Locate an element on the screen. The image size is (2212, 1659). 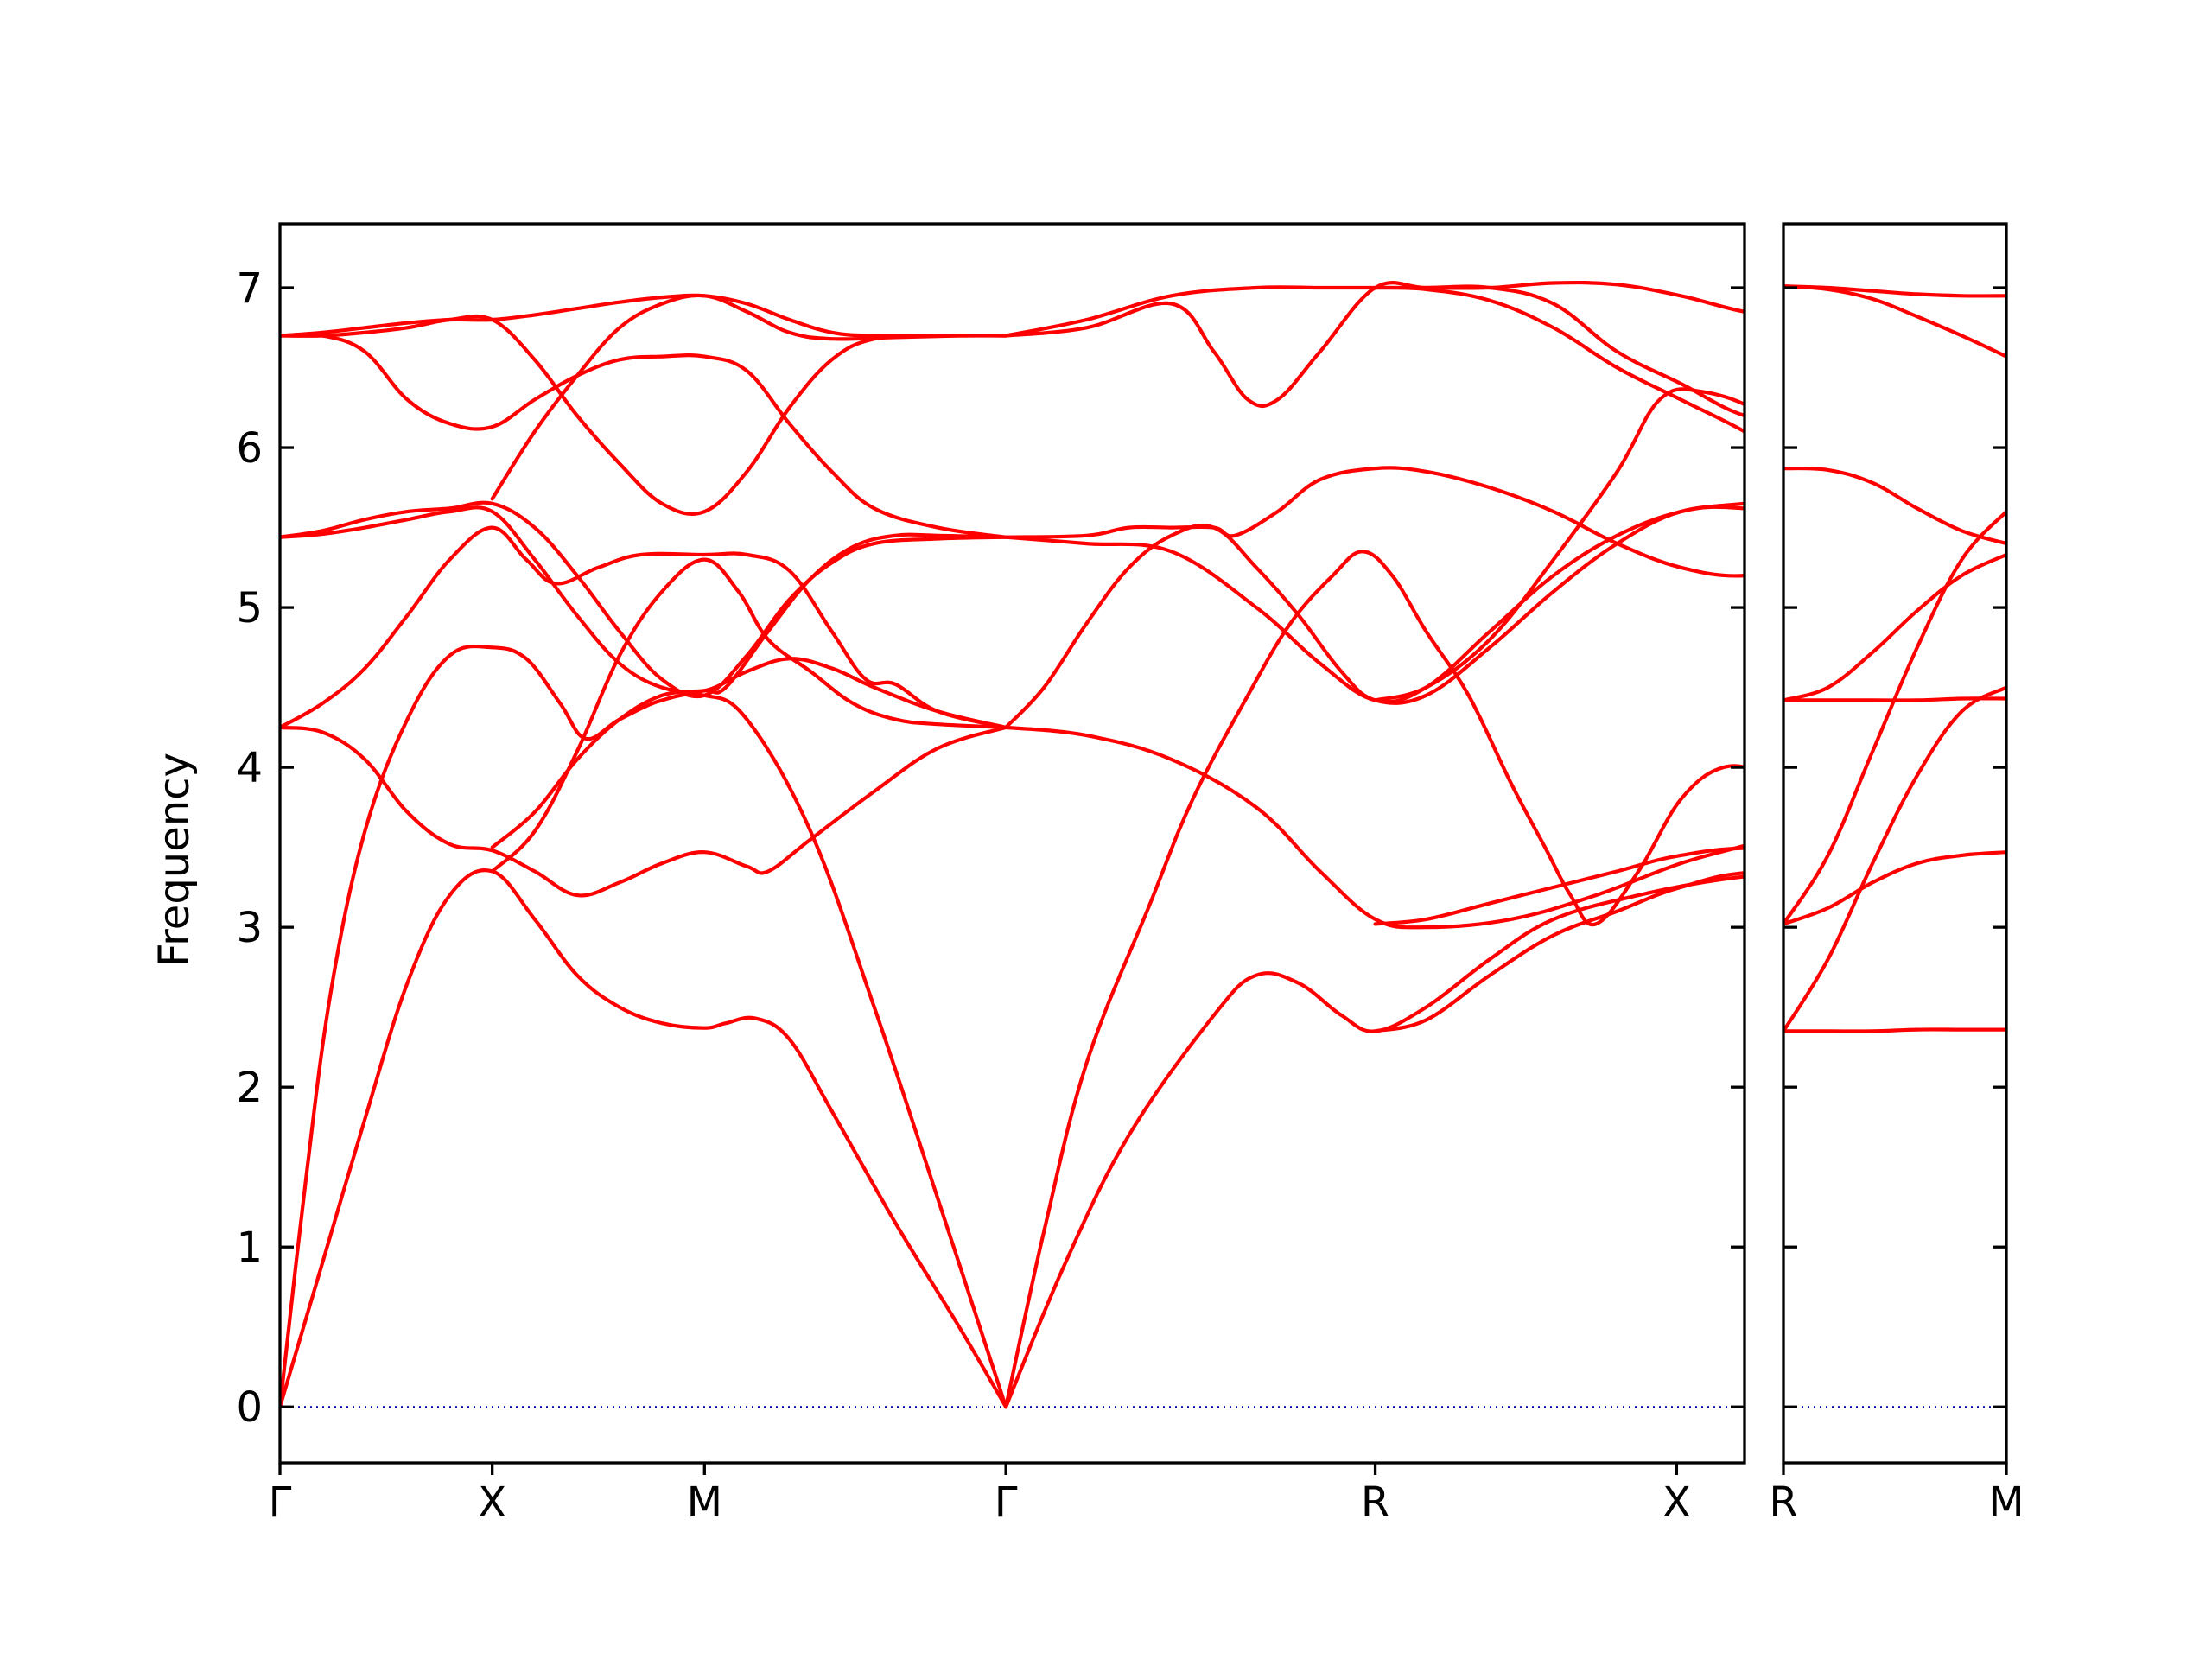
band-group is located at coordinates (1894, 658).